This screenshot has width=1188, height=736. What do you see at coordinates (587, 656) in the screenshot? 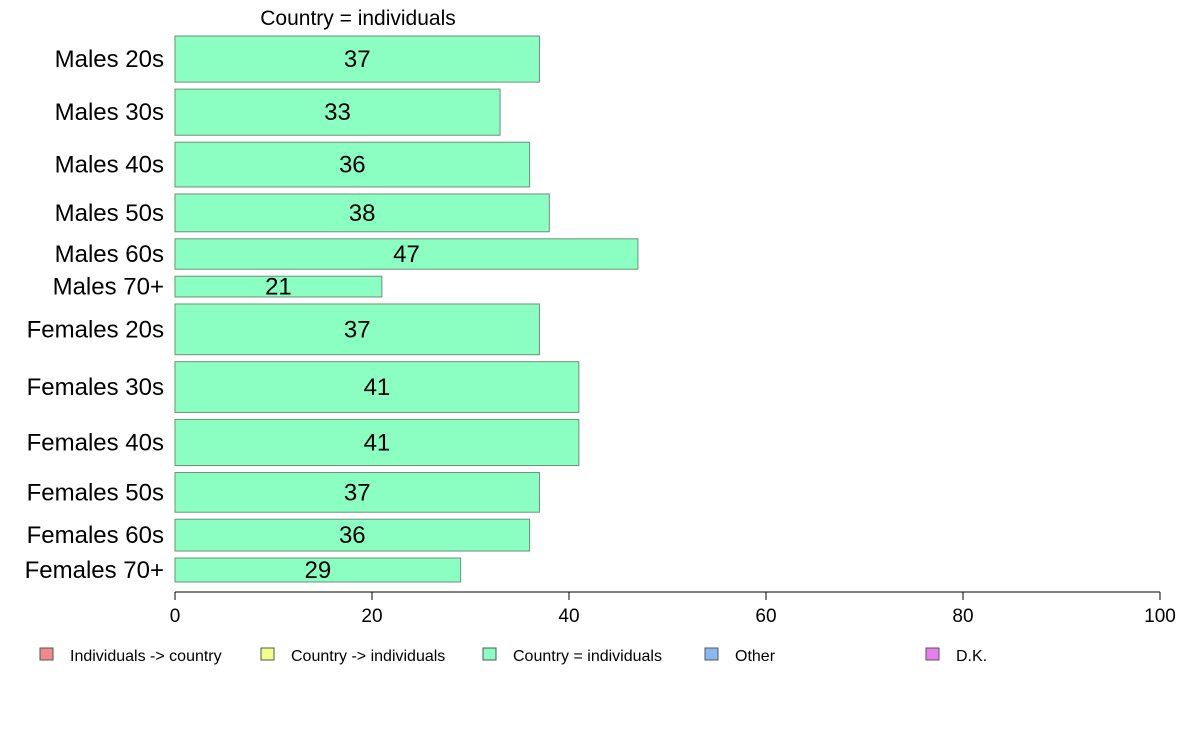
I see `legend-label: Country = individuals` at bounding box center [587, 656].